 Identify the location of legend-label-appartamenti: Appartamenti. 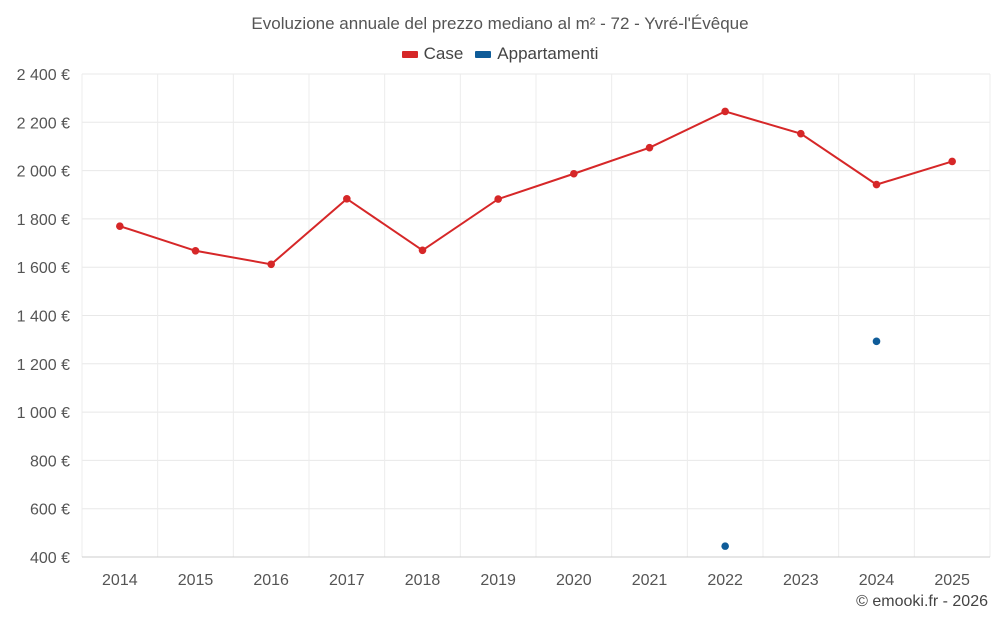
(548, 53).